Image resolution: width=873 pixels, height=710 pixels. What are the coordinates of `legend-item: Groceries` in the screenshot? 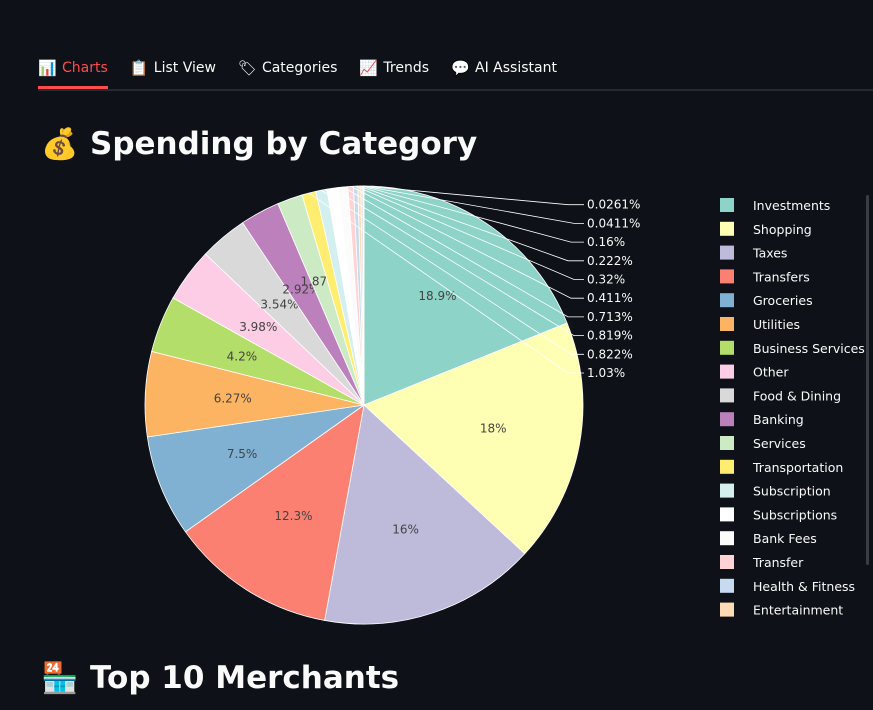 It's located at (766, 300).